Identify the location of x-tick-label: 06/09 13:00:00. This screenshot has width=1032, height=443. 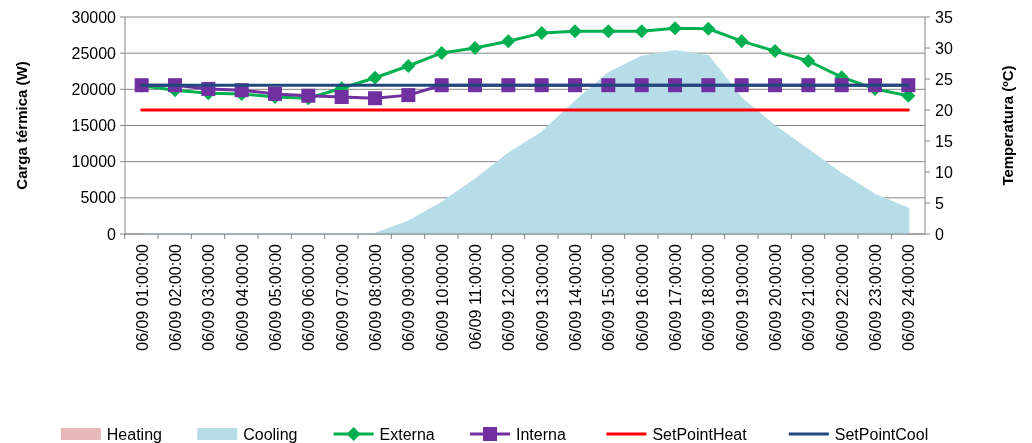
(542, 297).